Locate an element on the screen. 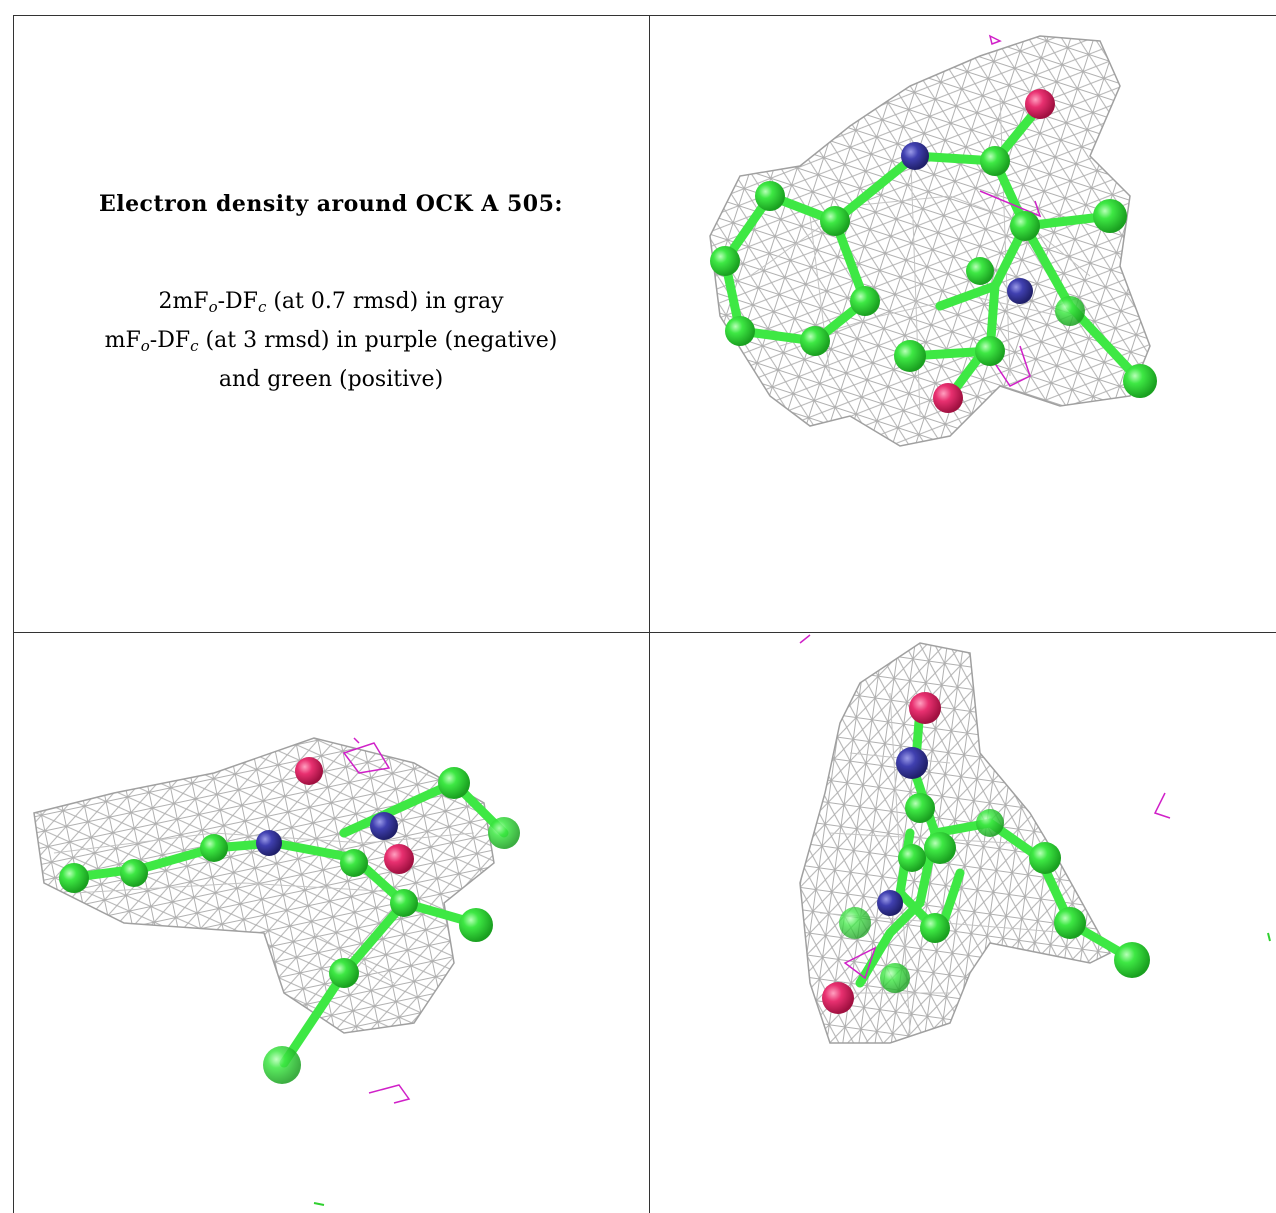  l2-sub-o: o is located at coordinates (145, 346).